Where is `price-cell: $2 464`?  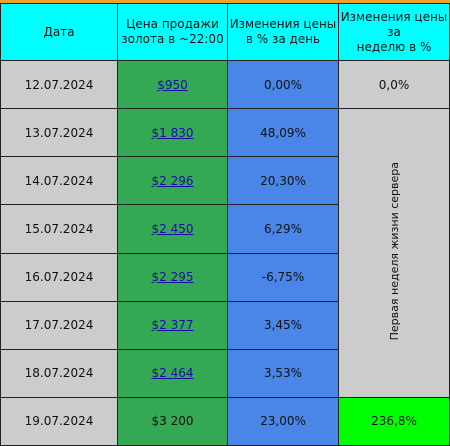
price-cell: $2 464 is located at coordinates (172, 373).